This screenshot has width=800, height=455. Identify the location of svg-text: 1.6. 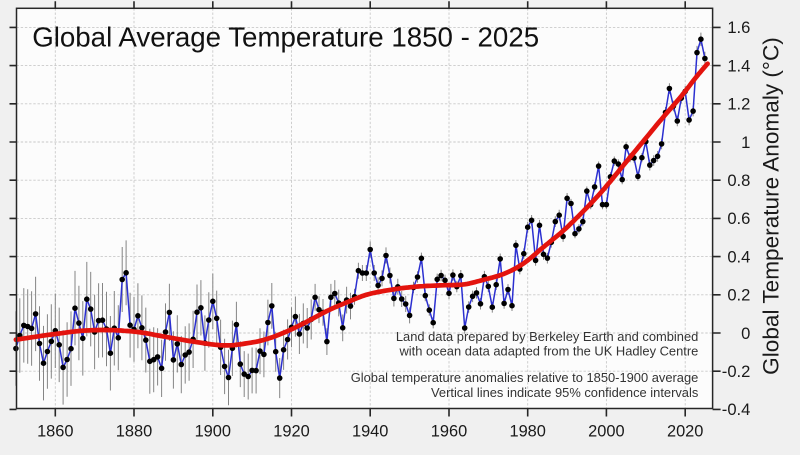
(738, 27).